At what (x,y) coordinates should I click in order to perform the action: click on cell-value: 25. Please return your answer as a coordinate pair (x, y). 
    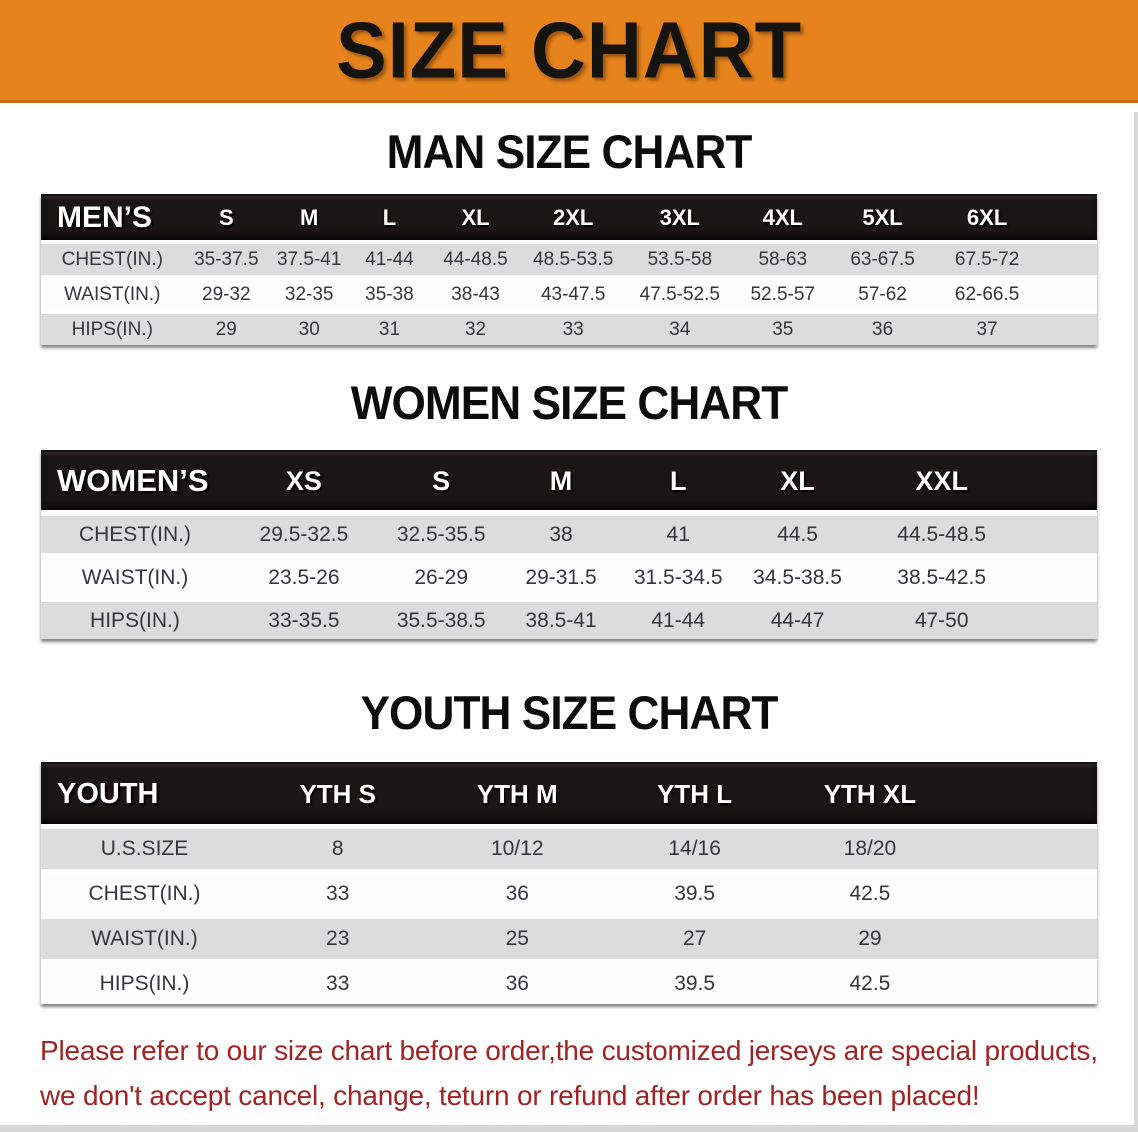
    Looking at the image, I should click on (517, 938).